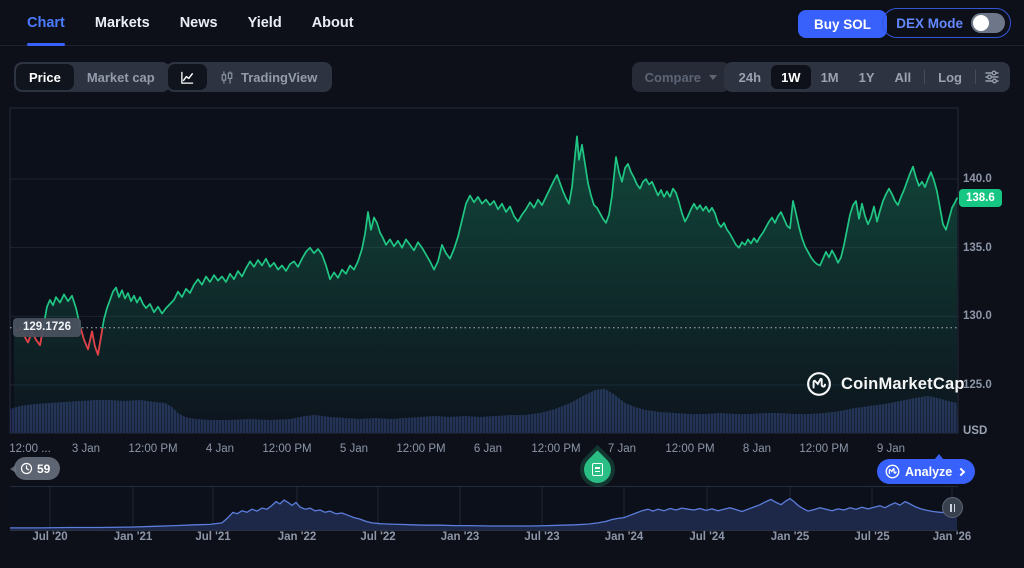 This screenshot has width=1024, height=568. Describe the element at coordinates (227, 77) in the screenshot. I see `candlestick-icon` at that location.